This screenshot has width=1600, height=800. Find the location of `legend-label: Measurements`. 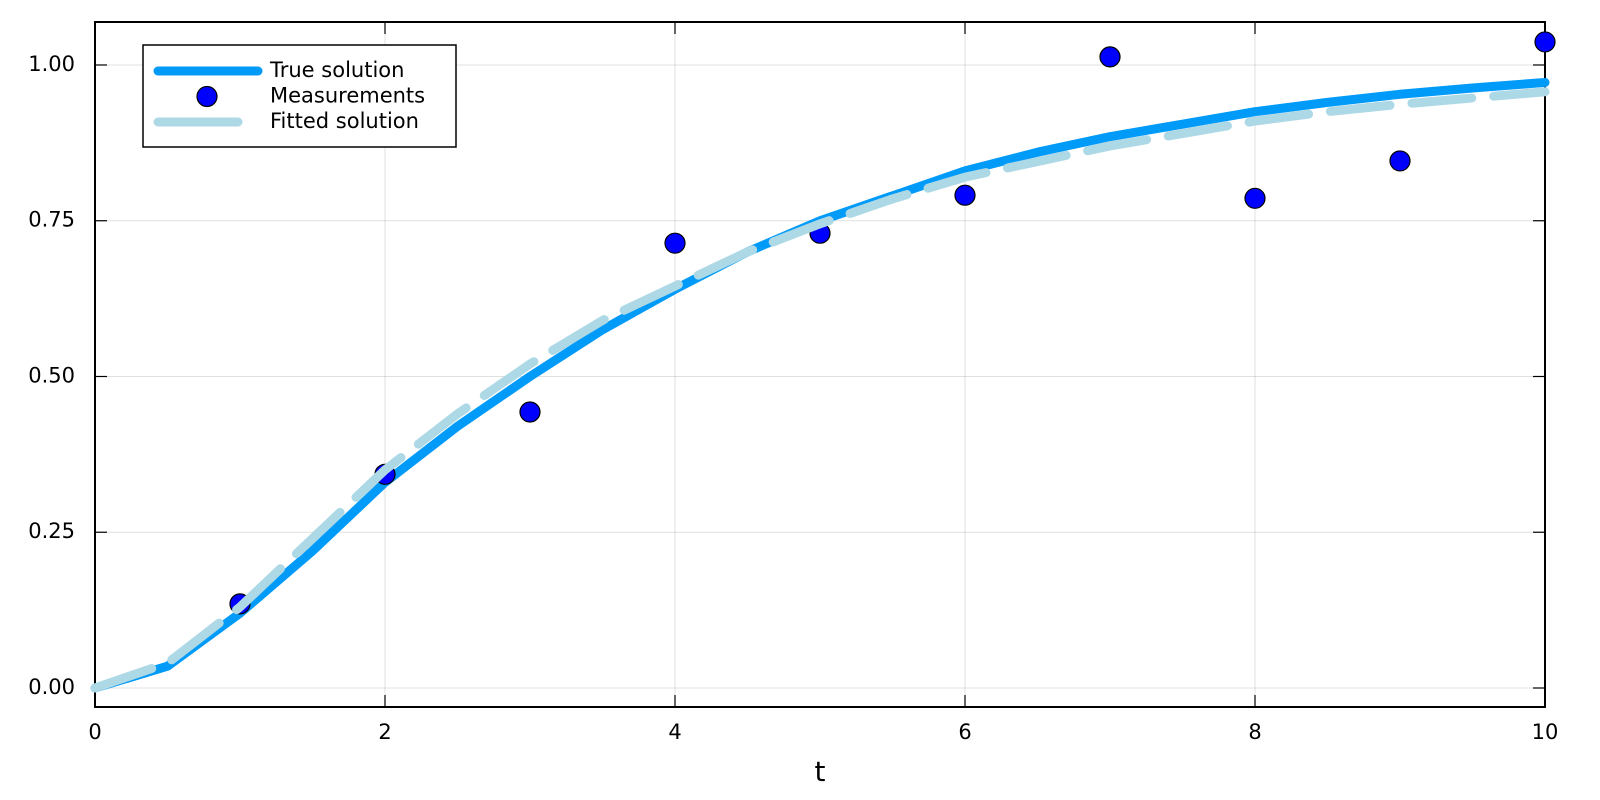

legend-label: Measurements is located at coordinates (347, 96).